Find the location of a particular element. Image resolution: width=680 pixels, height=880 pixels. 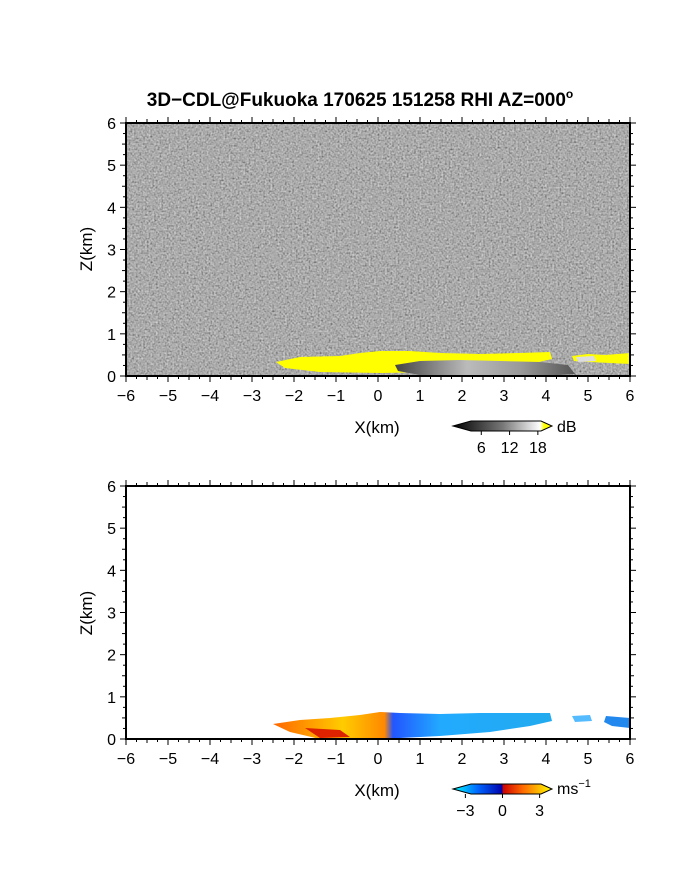

velocity-y-tick-label: 1 is located at coordinates (111, 698).